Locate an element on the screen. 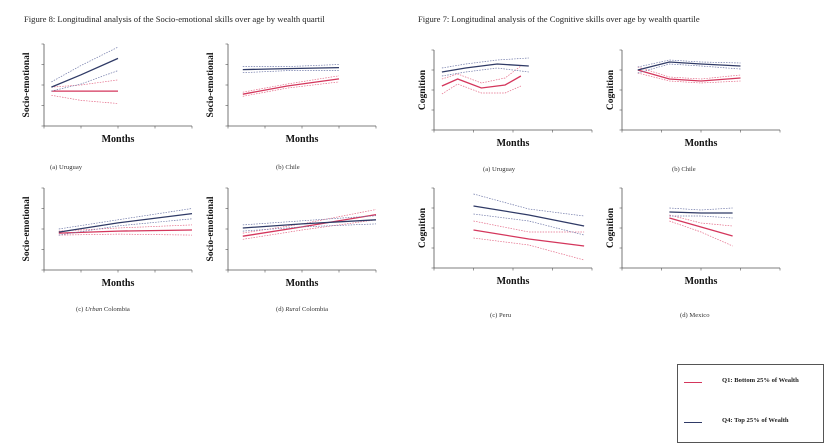 This screenshot has height=447, width=832. chart-svg-se-uruguay: Months Socio-emotional is located at coordinates (107, 94).